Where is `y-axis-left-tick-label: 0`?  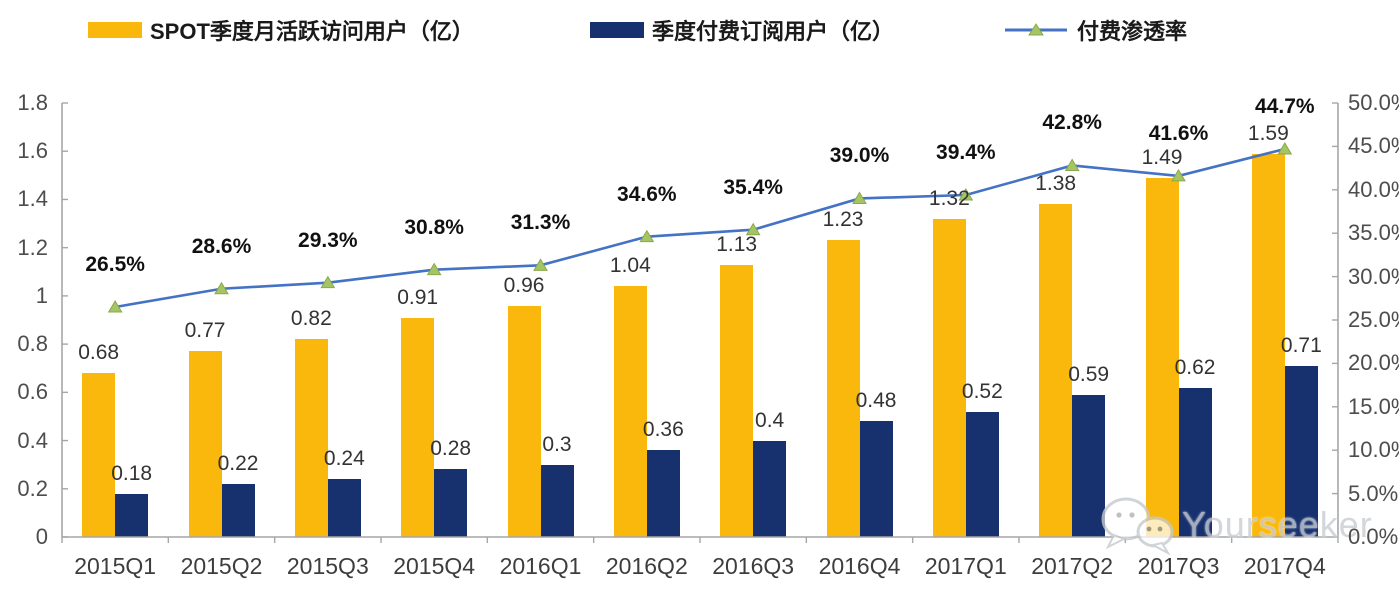
y-axis-left-tick-label: 0 is located at coordinates (41, 536).